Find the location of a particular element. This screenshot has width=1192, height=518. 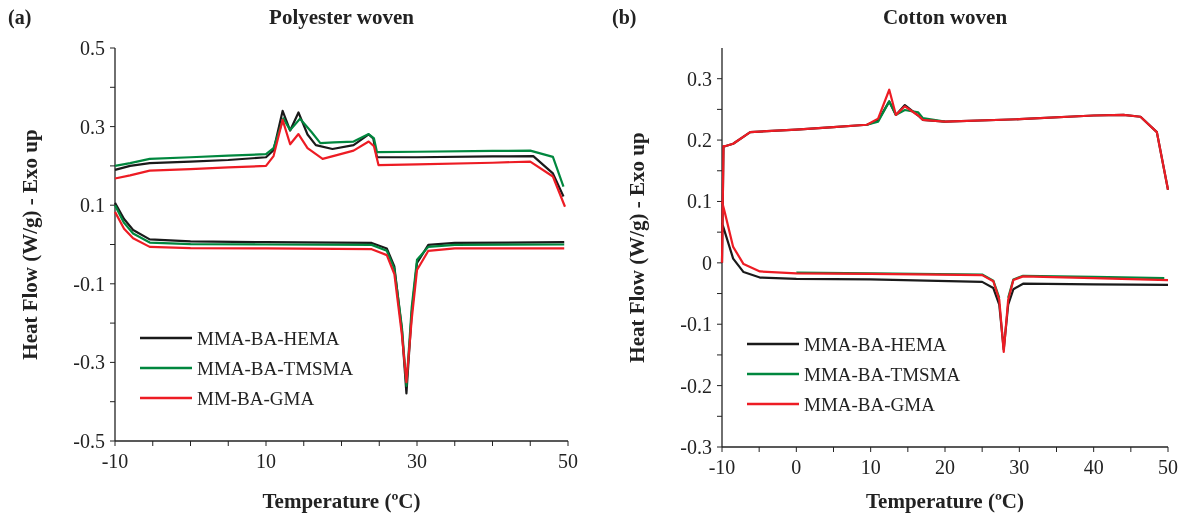

x-tick-label: 20 is located at coordinates (945, 467).